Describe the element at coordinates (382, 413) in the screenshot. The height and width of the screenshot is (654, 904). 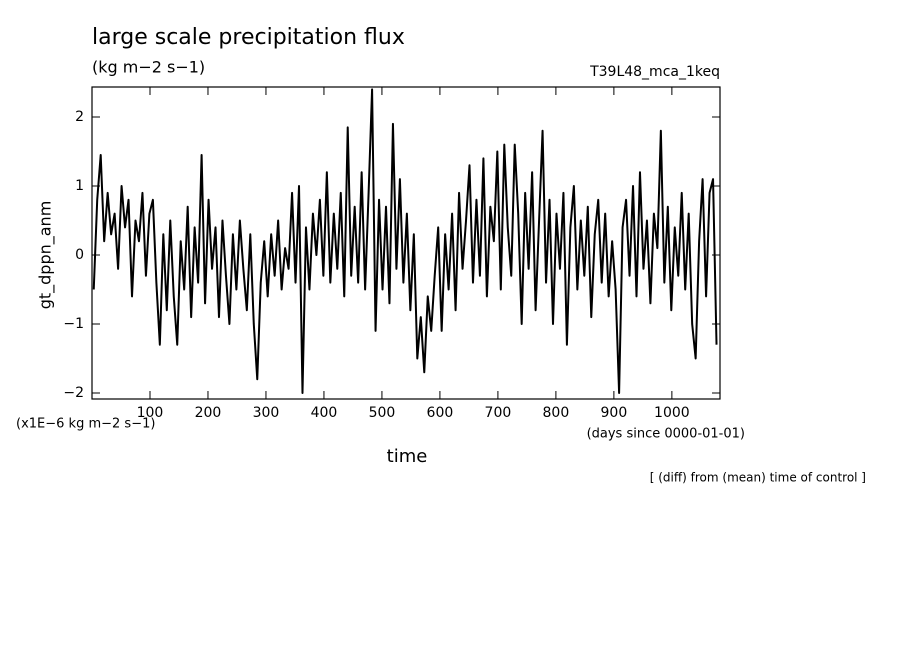
I see `x-tick-label: 500` at that location.